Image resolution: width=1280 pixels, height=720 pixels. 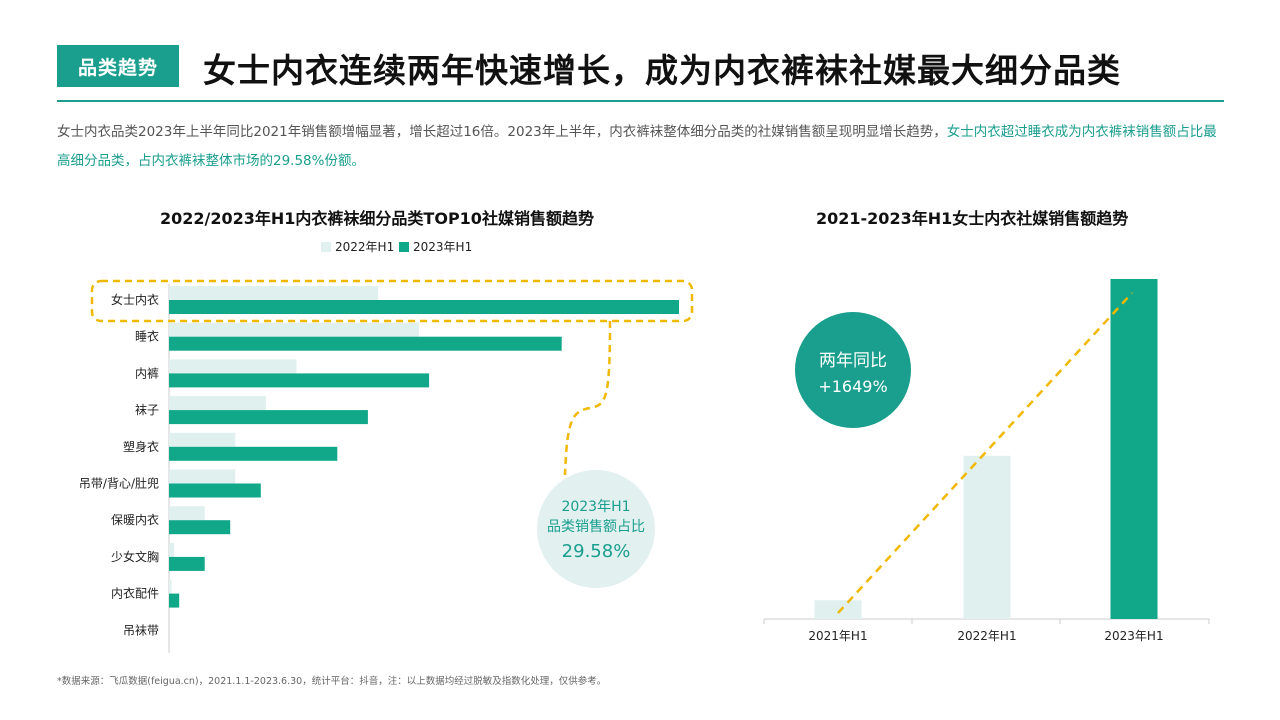 I want to click on highlight-box, so click(x=392, y=301).